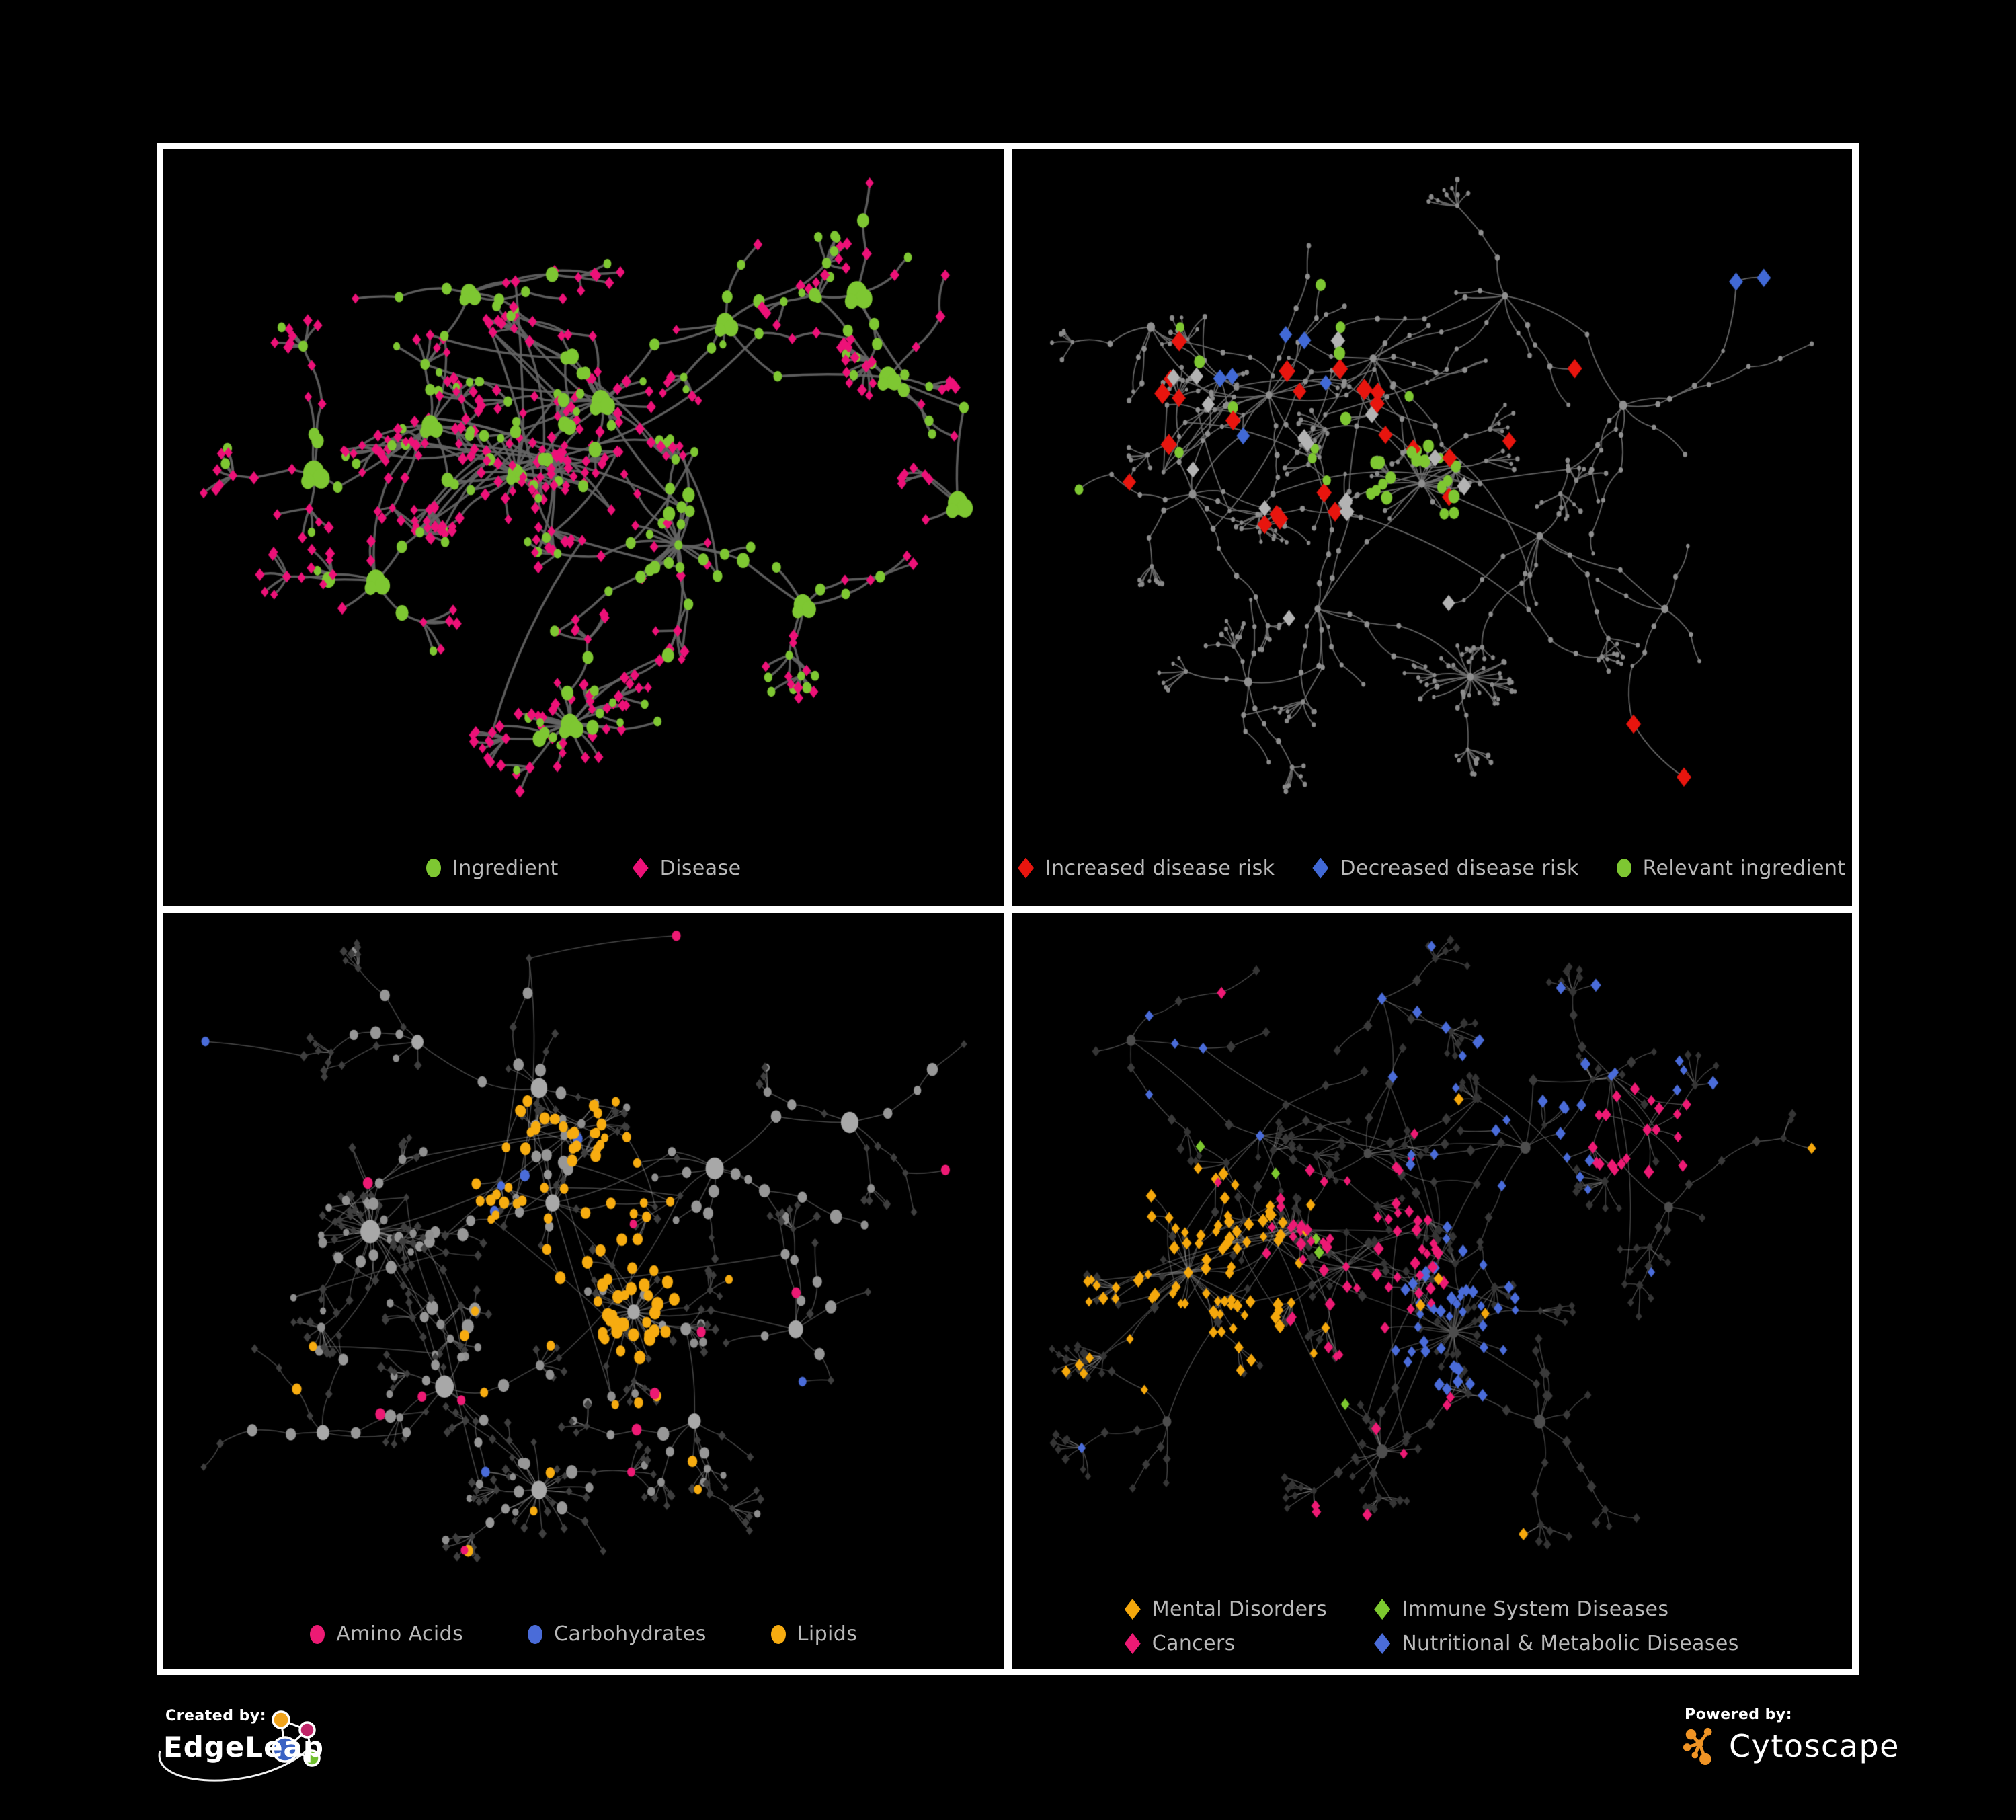 The height and width of the screenshot is (1820, 2016). I want to click on legend-item-decreased-disease-risk: Decreased disease risk, so click(1445, 868).